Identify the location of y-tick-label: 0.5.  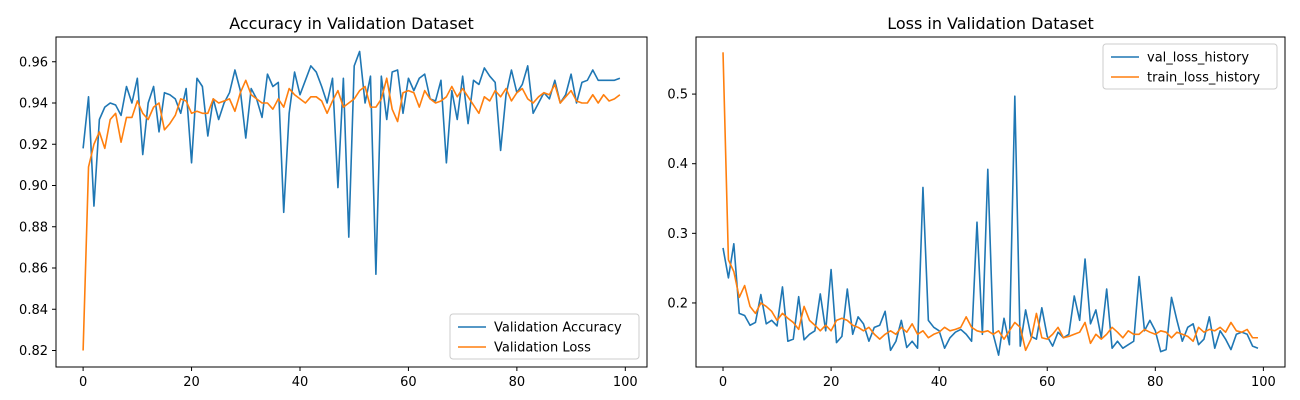
(677, 95).